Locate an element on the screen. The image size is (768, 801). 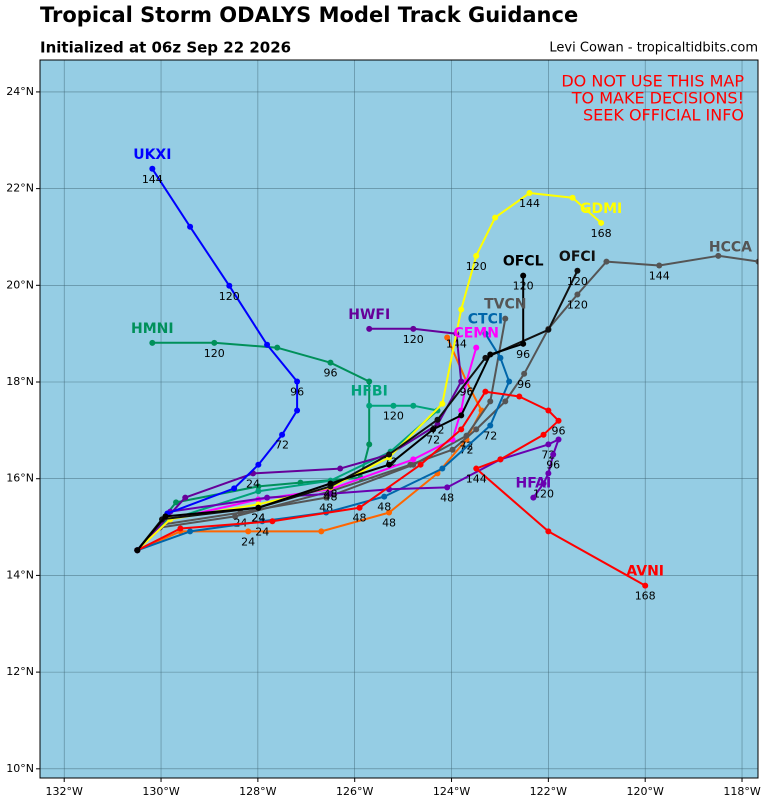
track-name: OFCL is located at coordinates (523, 262).